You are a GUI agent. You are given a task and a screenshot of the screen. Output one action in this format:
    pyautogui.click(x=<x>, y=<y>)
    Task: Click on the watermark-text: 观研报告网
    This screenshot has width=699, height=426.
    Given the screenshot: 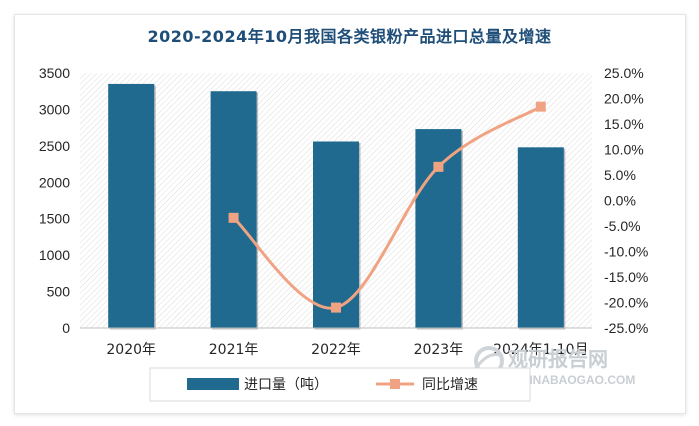 What is the action you would take?
    pyautogui.click(x=558, y=359)
    